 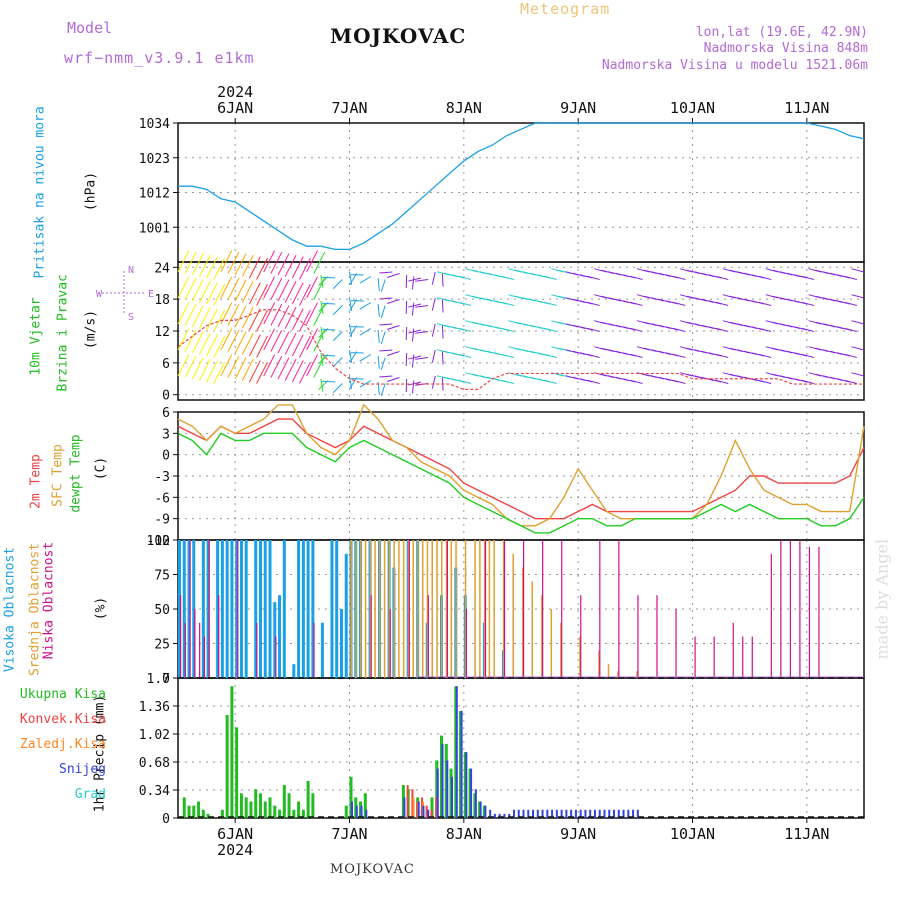 I want to click on day-label-top: 10JAN, so click(x=692, y=108).